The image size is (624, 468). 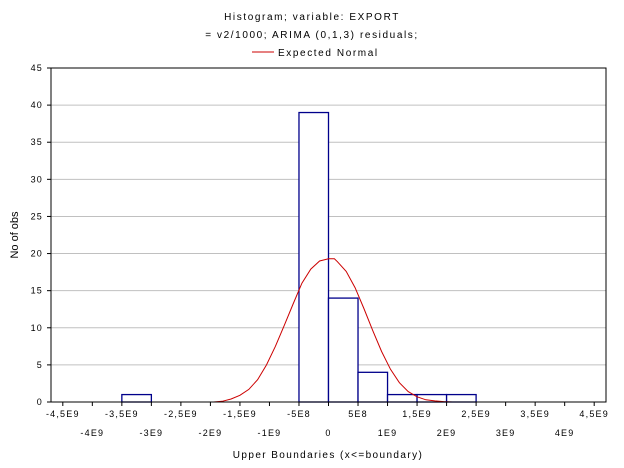 What do you see at coordinates (37, 105) in the screenshot?
I see `y-tick-label-8: 40` at bounding box center [37, 105].